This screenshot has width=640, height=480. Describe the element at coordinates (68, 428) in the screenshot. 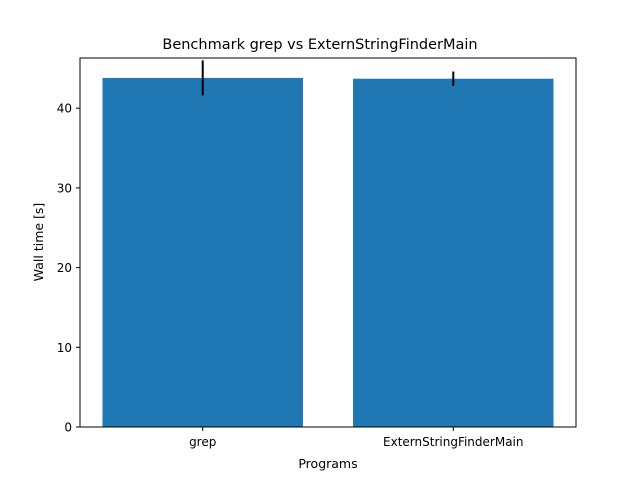

I see `y-tick-label-0: 0` at that location.